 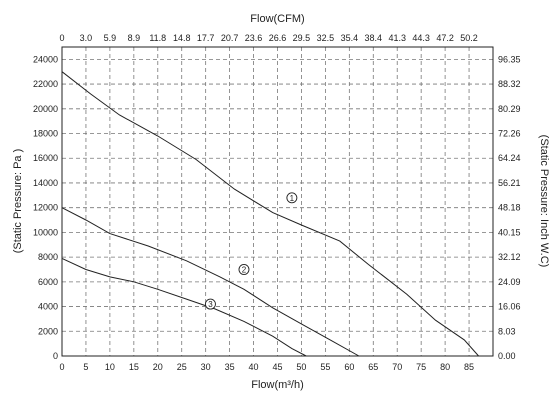 What do you see at coordinates (48, 282) in the screenshot?
I see `y-tick-label: 6000` at bounding box center [48, 282].